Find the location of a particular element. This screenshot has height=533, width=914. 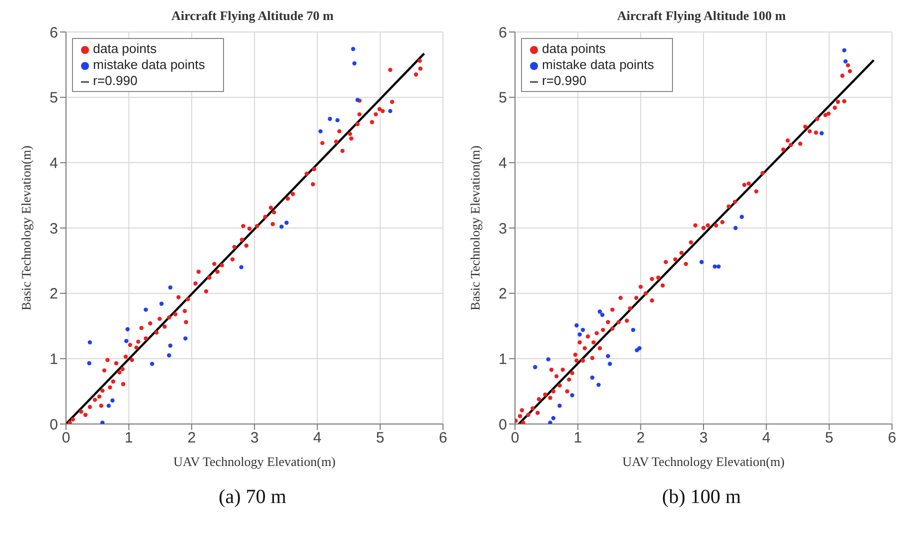

text: (b) 100 m is located at coordinates (701, 497).